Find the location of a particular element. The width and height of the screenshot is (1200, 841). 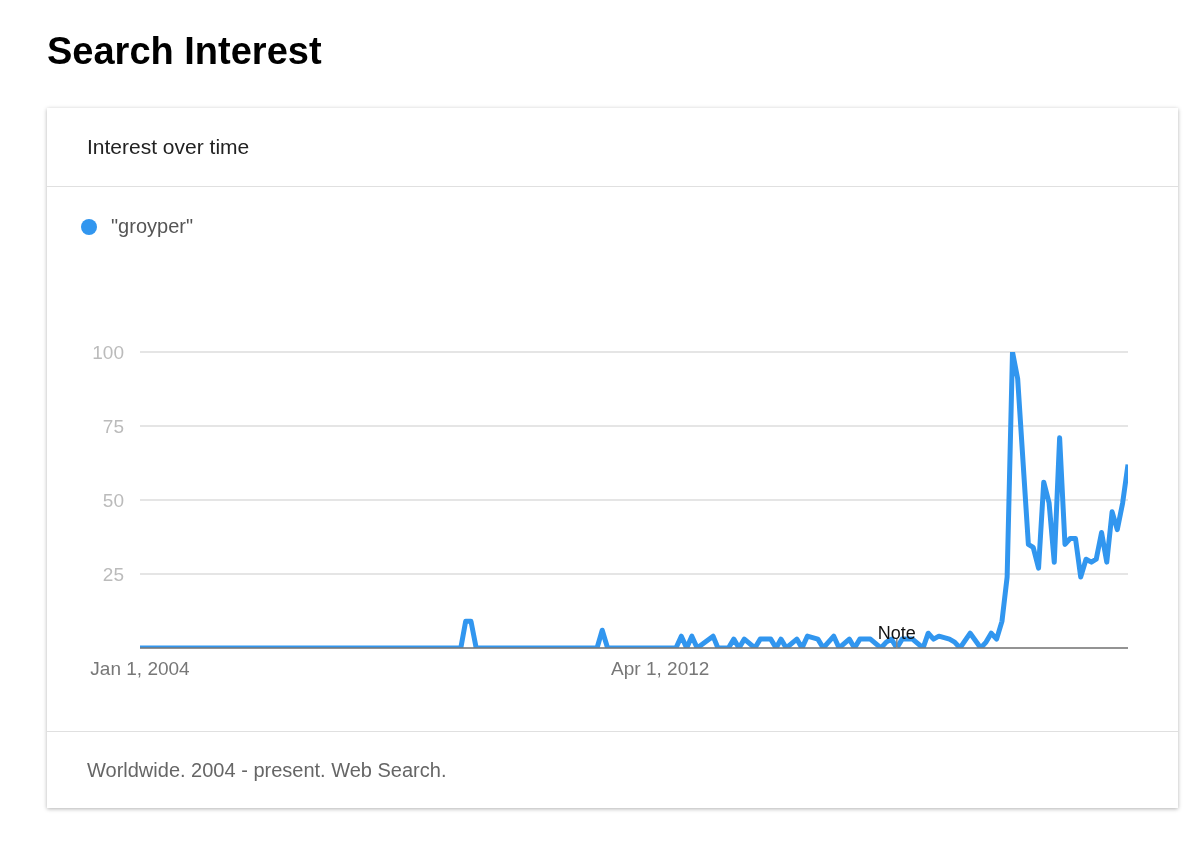

x-tick-label: Apr 1, 2012 is located at coordinates (660, 669).